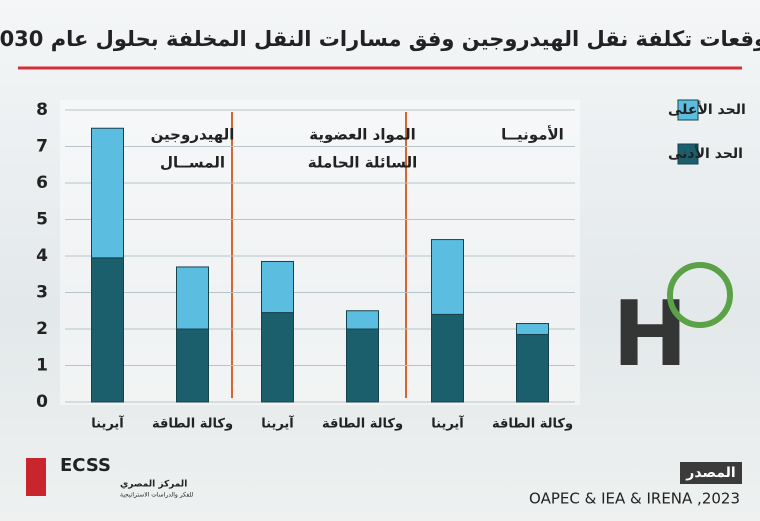  I want to click on logo-name: ECSS, so click(85, 465).